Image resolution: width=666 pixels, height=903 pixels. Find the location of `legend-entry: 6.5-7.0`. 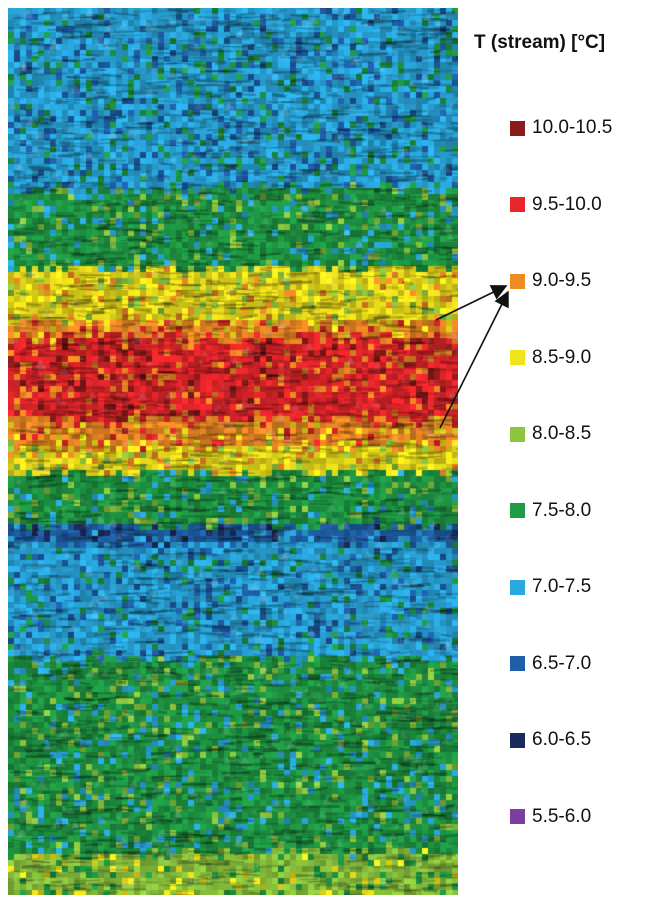

legend-entry: 6.5-7.0 is located at coordinates (550, 664).